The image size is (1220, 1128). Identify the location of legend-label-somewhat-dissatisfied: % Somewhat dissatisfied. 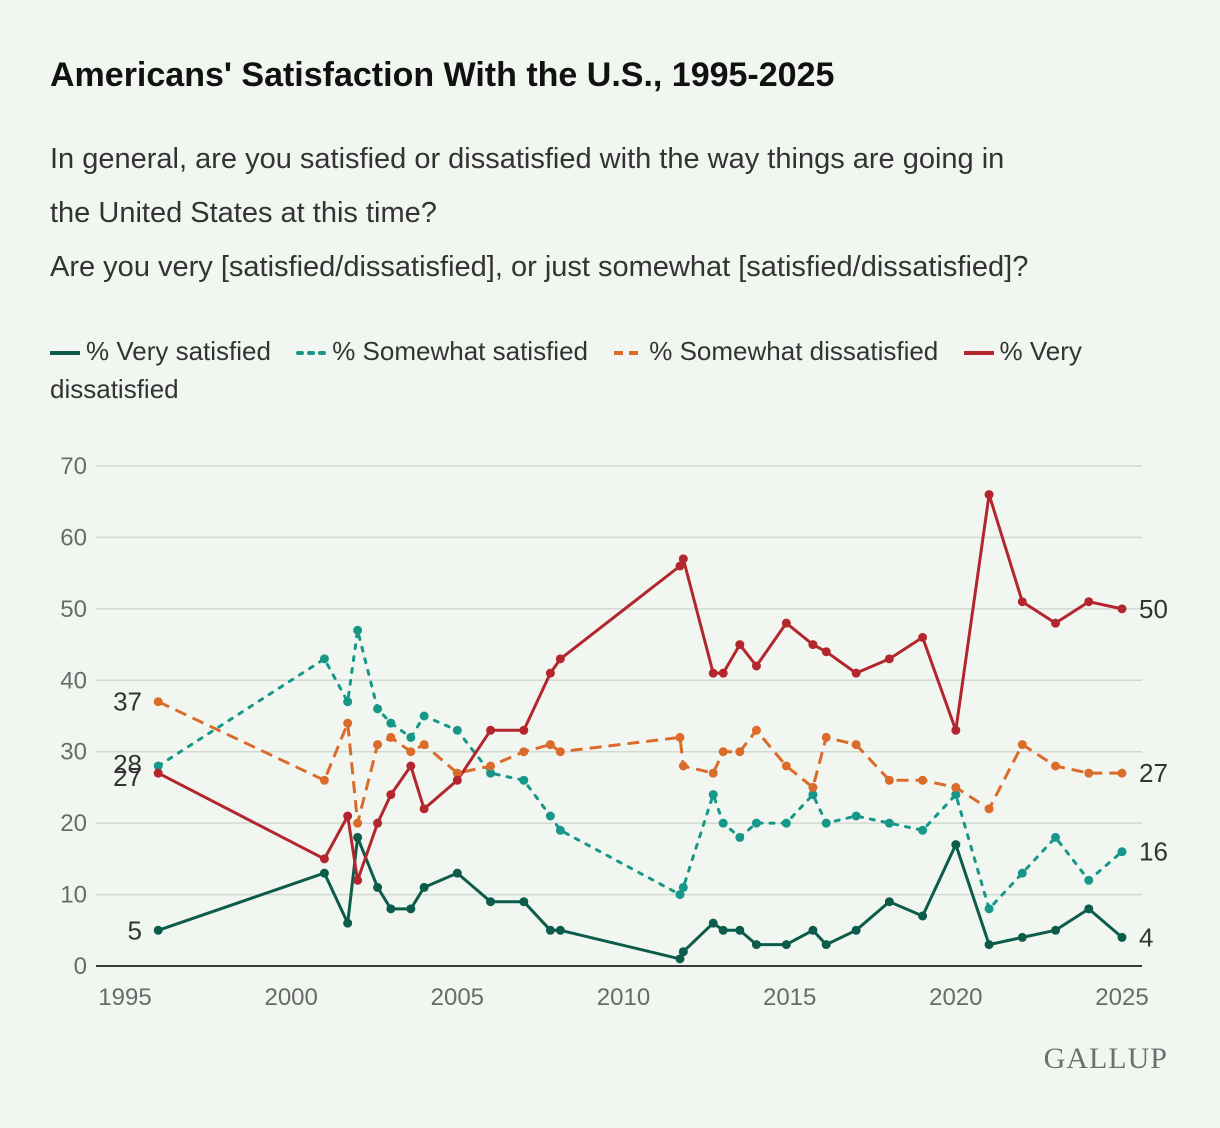
(794, 351).